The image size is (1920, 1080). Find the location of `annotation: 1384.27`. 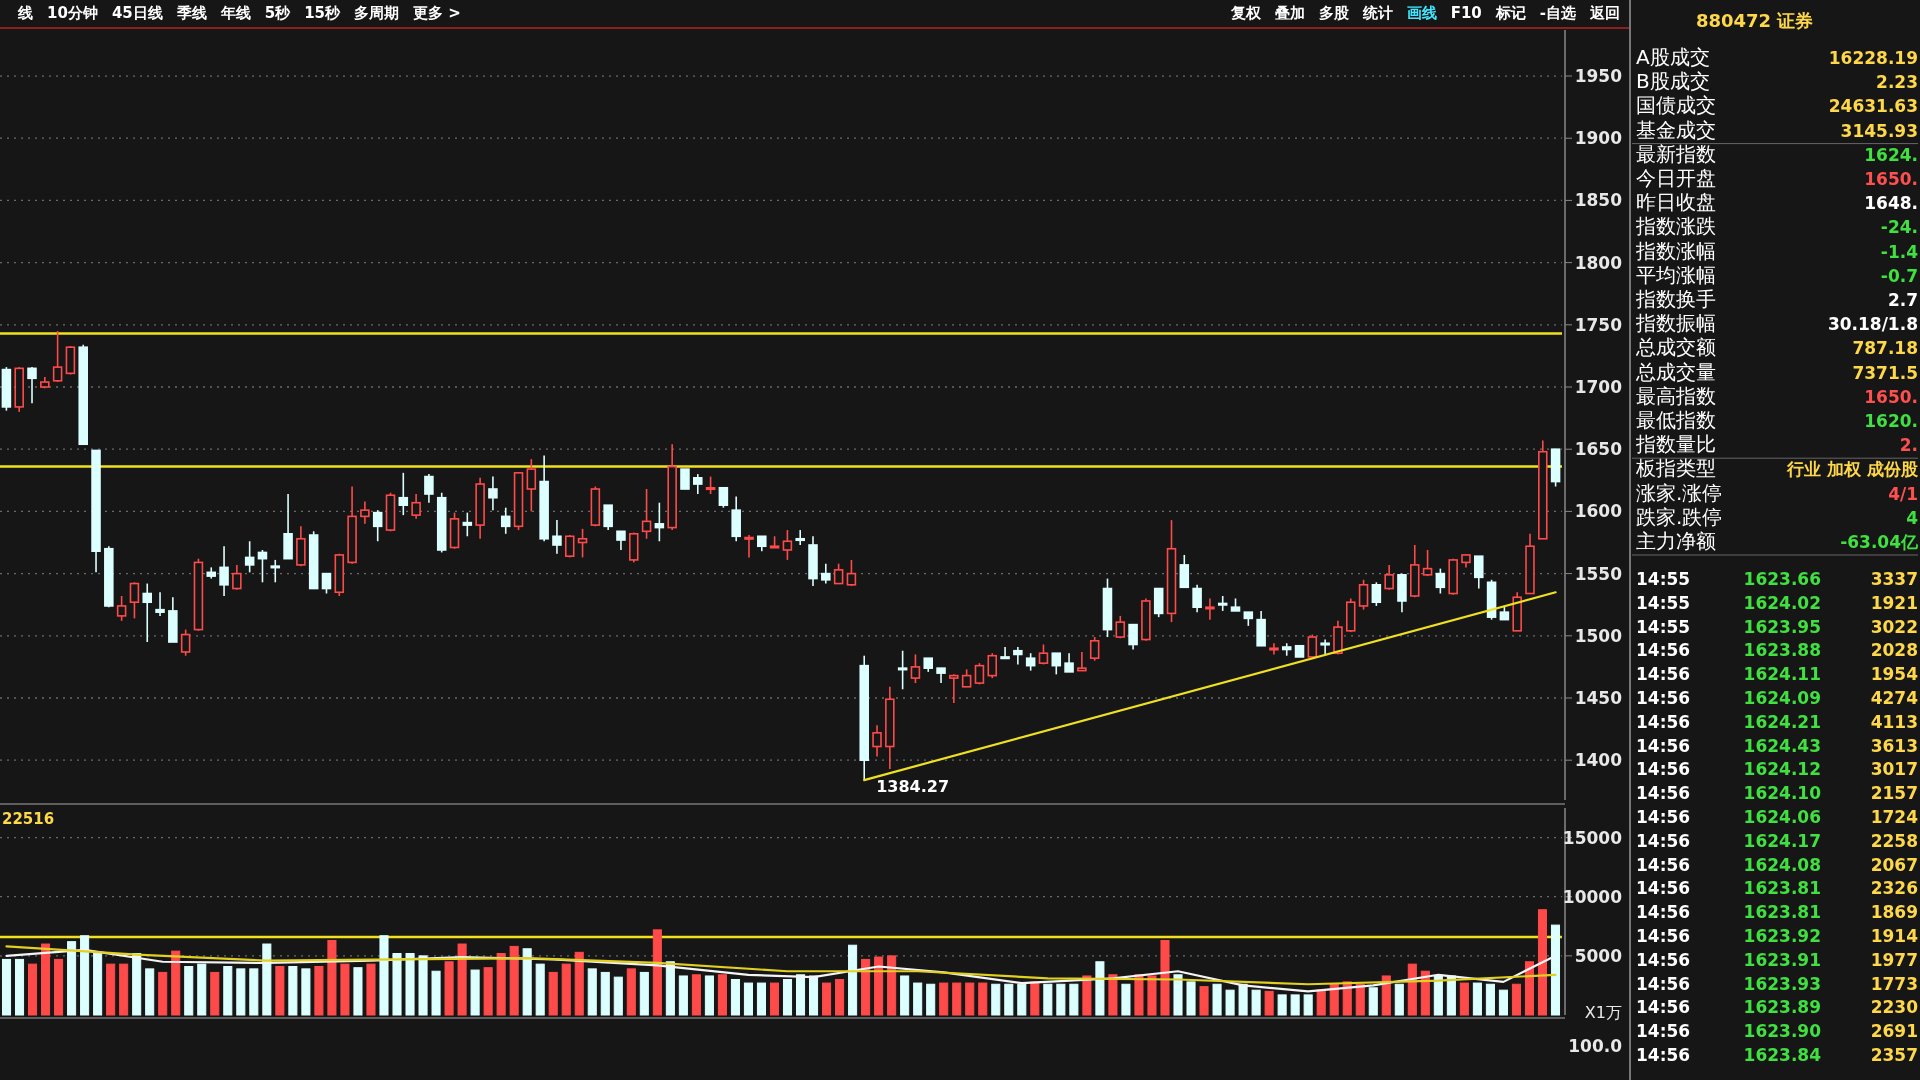

annotation: 1384.27 is located at coordinates (913, 786).